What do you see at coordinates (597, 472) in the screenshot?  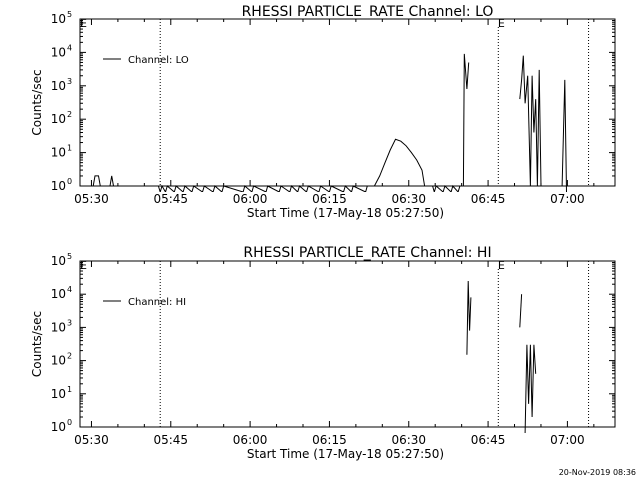 I see `footer-timestamp: 20-Nov-2019 08:36` at bounding box center [597, 472].